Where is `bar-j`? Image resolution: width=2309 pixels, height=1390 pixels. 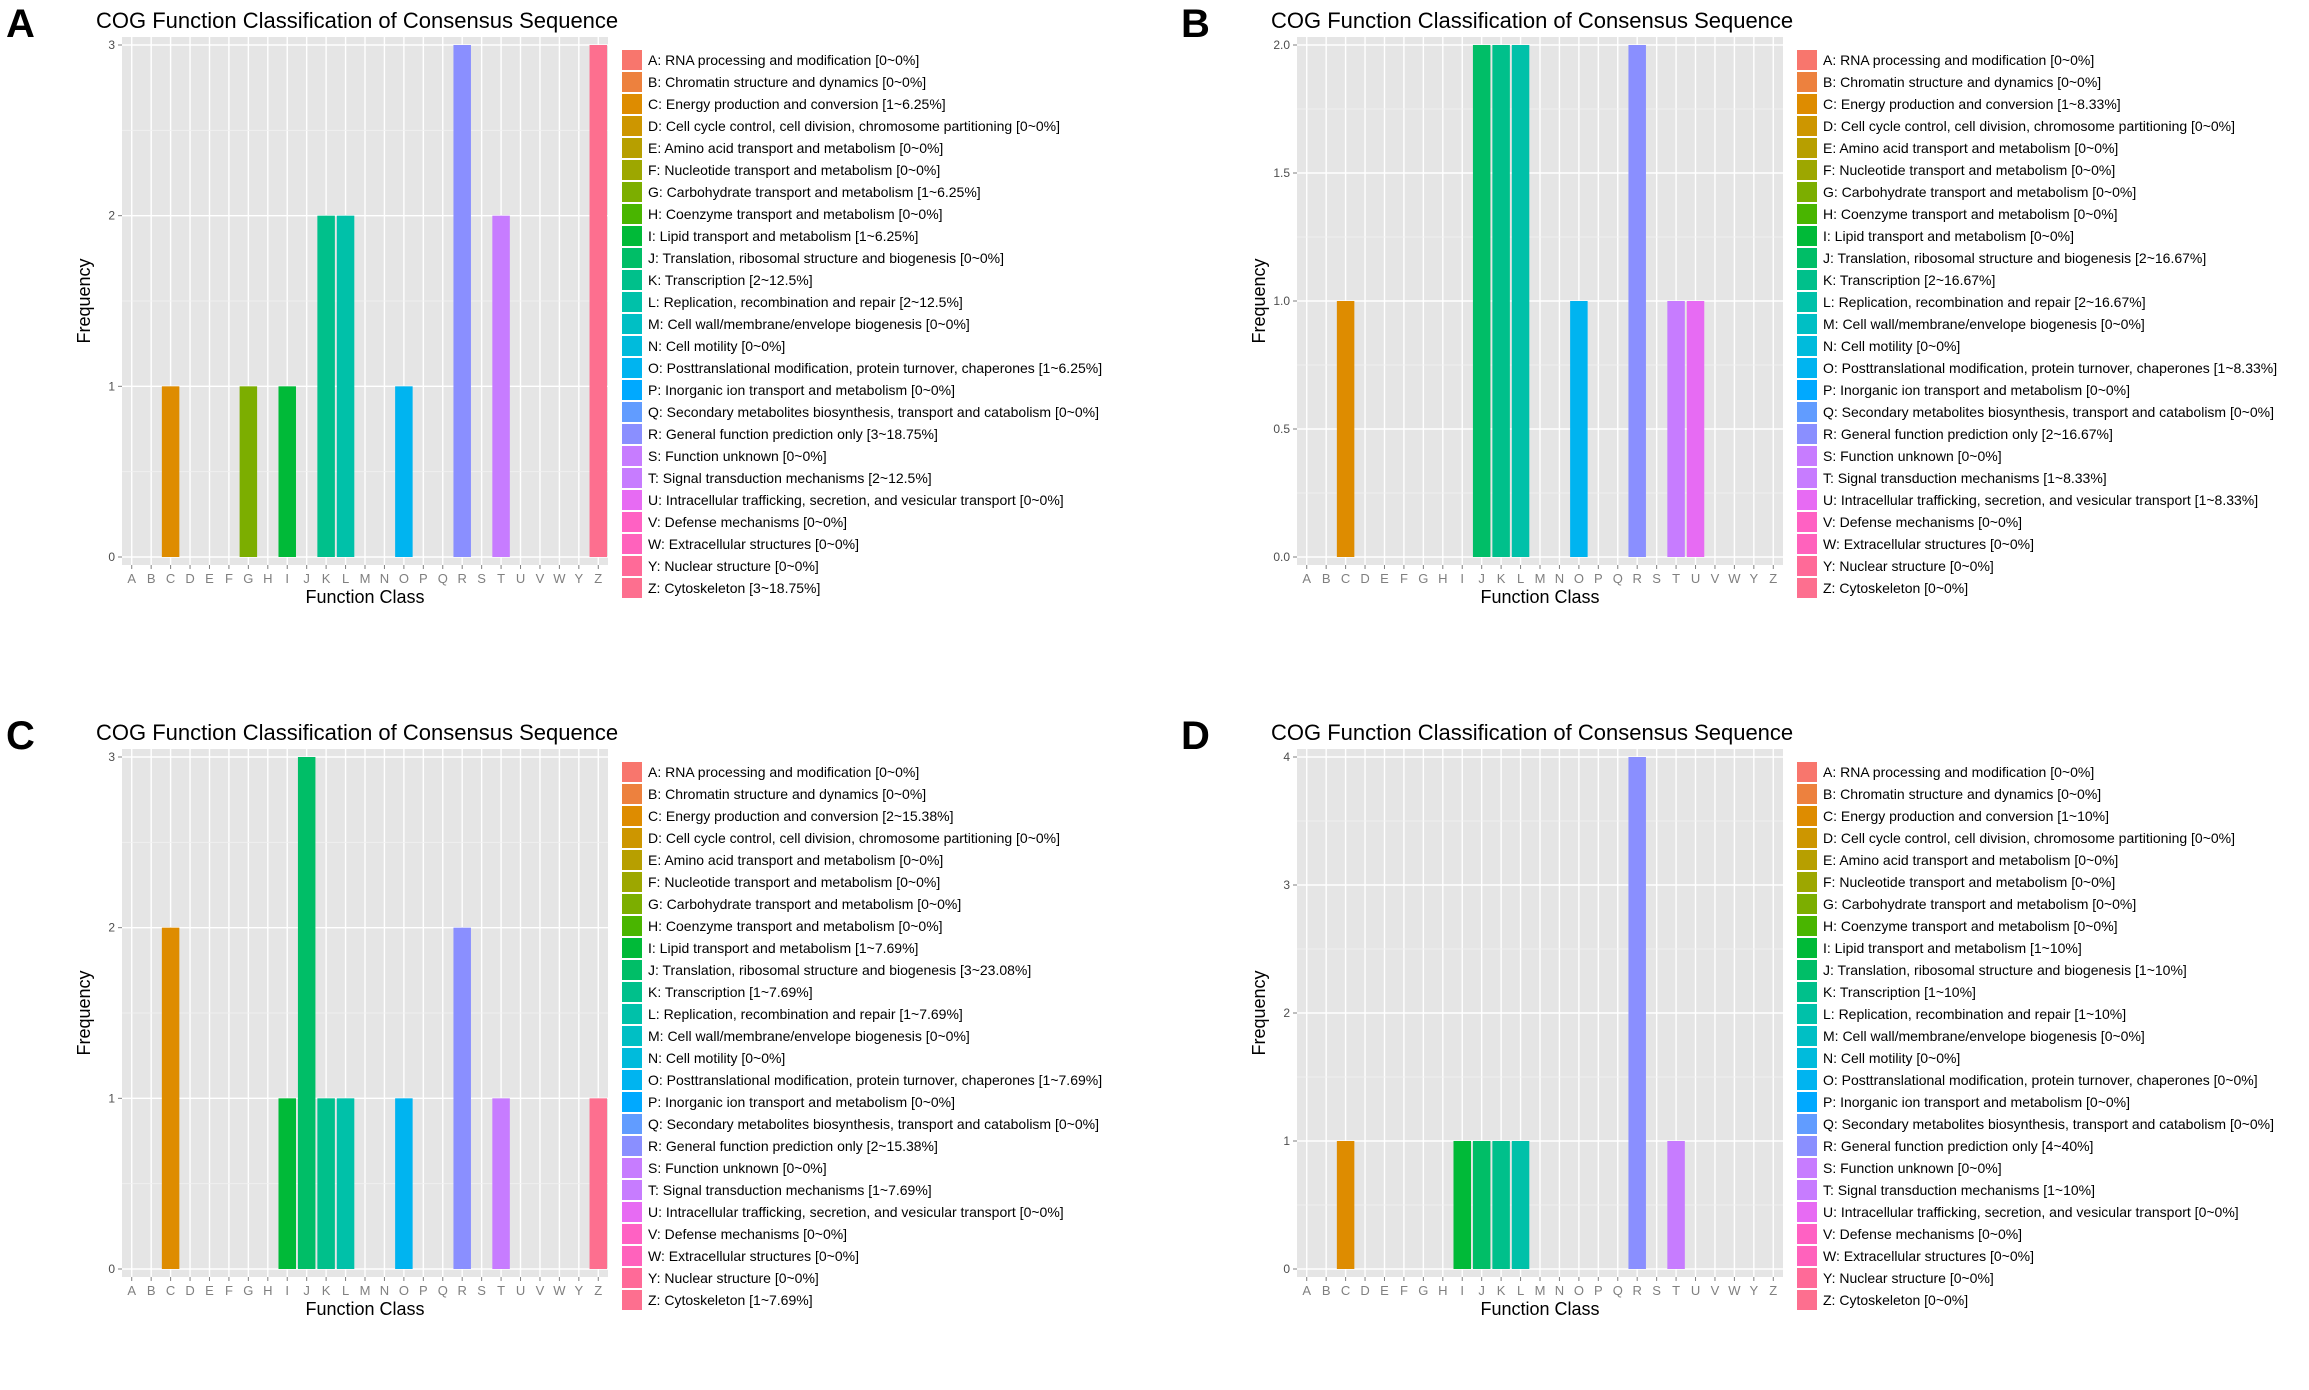 bar-j is located at coordinates (1481, 1205).